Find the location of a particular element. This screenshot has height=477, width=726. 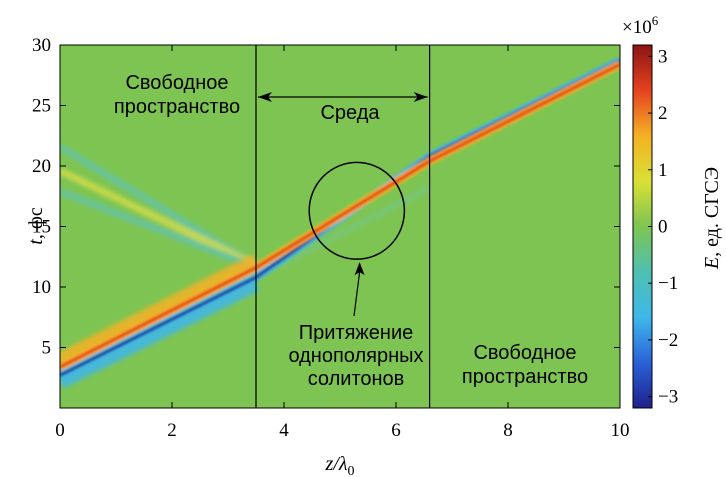

colorbar-multiplier-base: ×10 is located at coordinates (637, 27).